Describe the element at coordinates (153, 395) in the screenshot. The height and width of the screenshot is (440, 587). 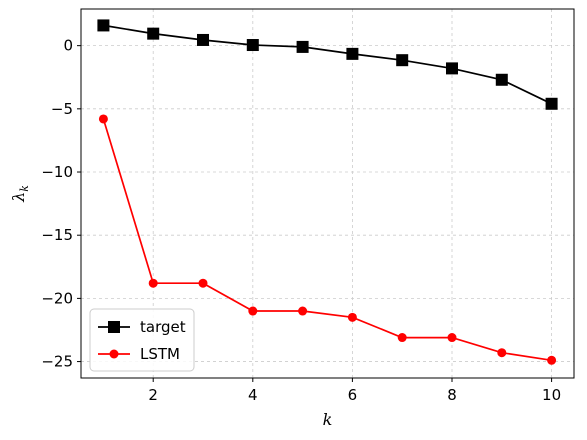
I see `x-tick-label: 2` at that location.